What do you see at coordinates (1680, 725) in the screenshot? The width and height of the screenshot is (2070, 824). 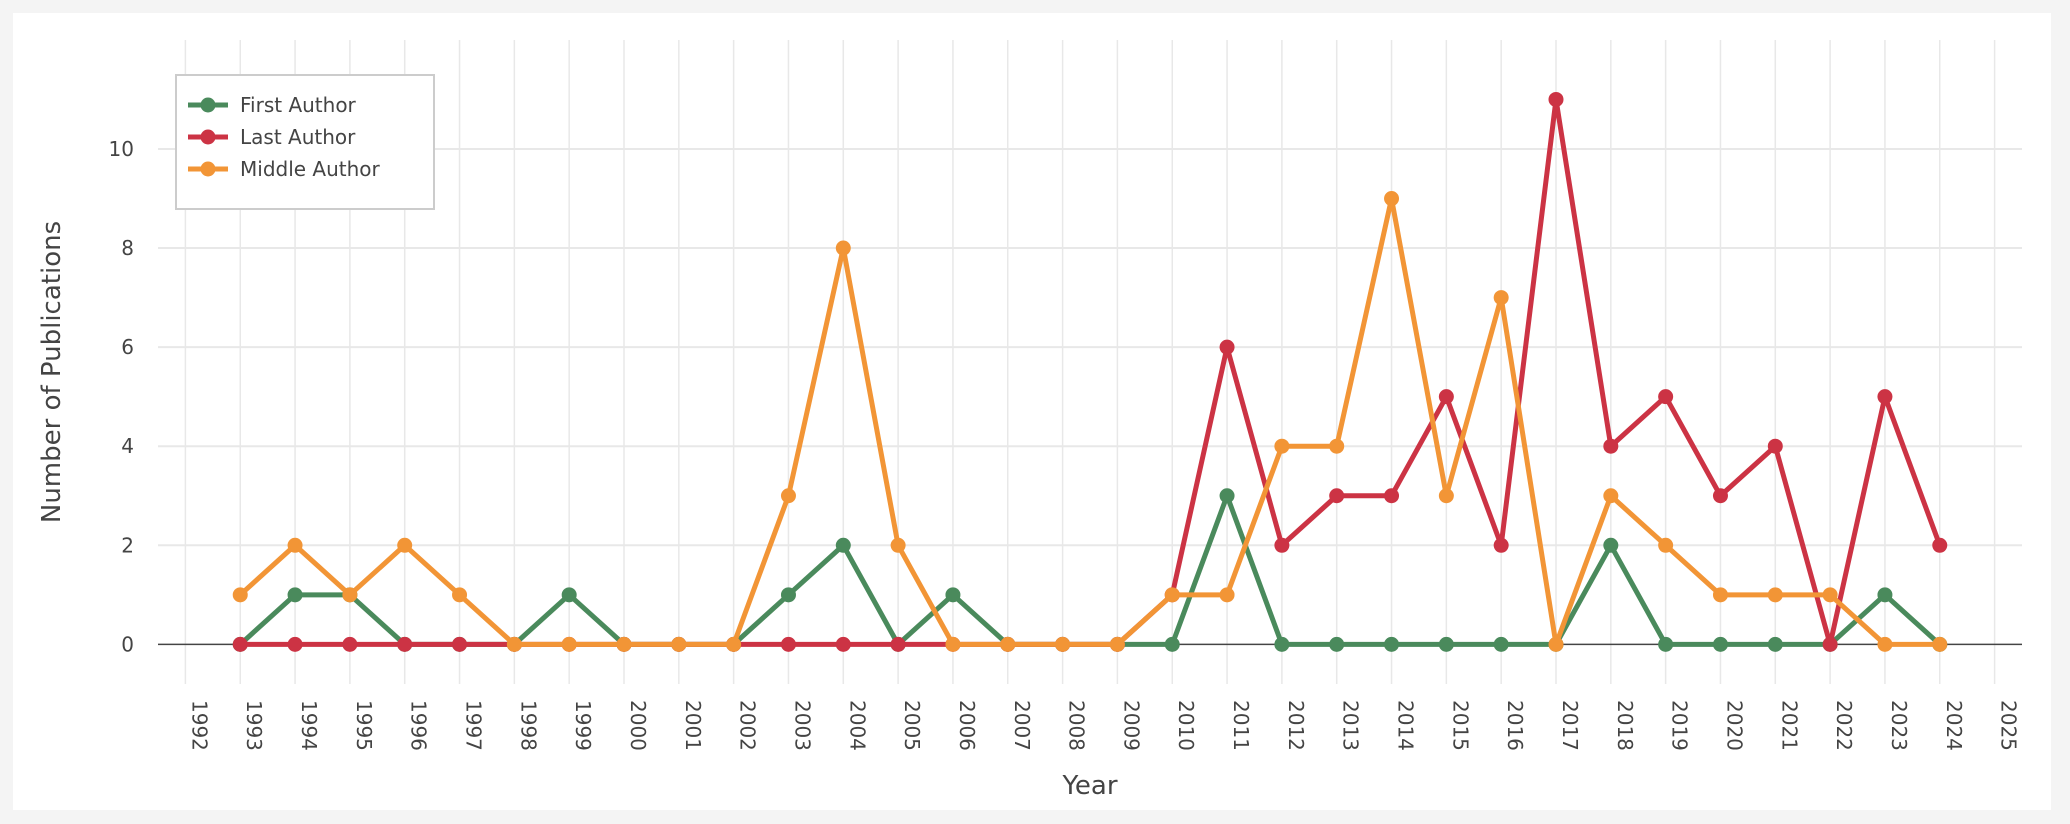 I see `x-tick-label: 2019` at bounding box center [1680, 725].